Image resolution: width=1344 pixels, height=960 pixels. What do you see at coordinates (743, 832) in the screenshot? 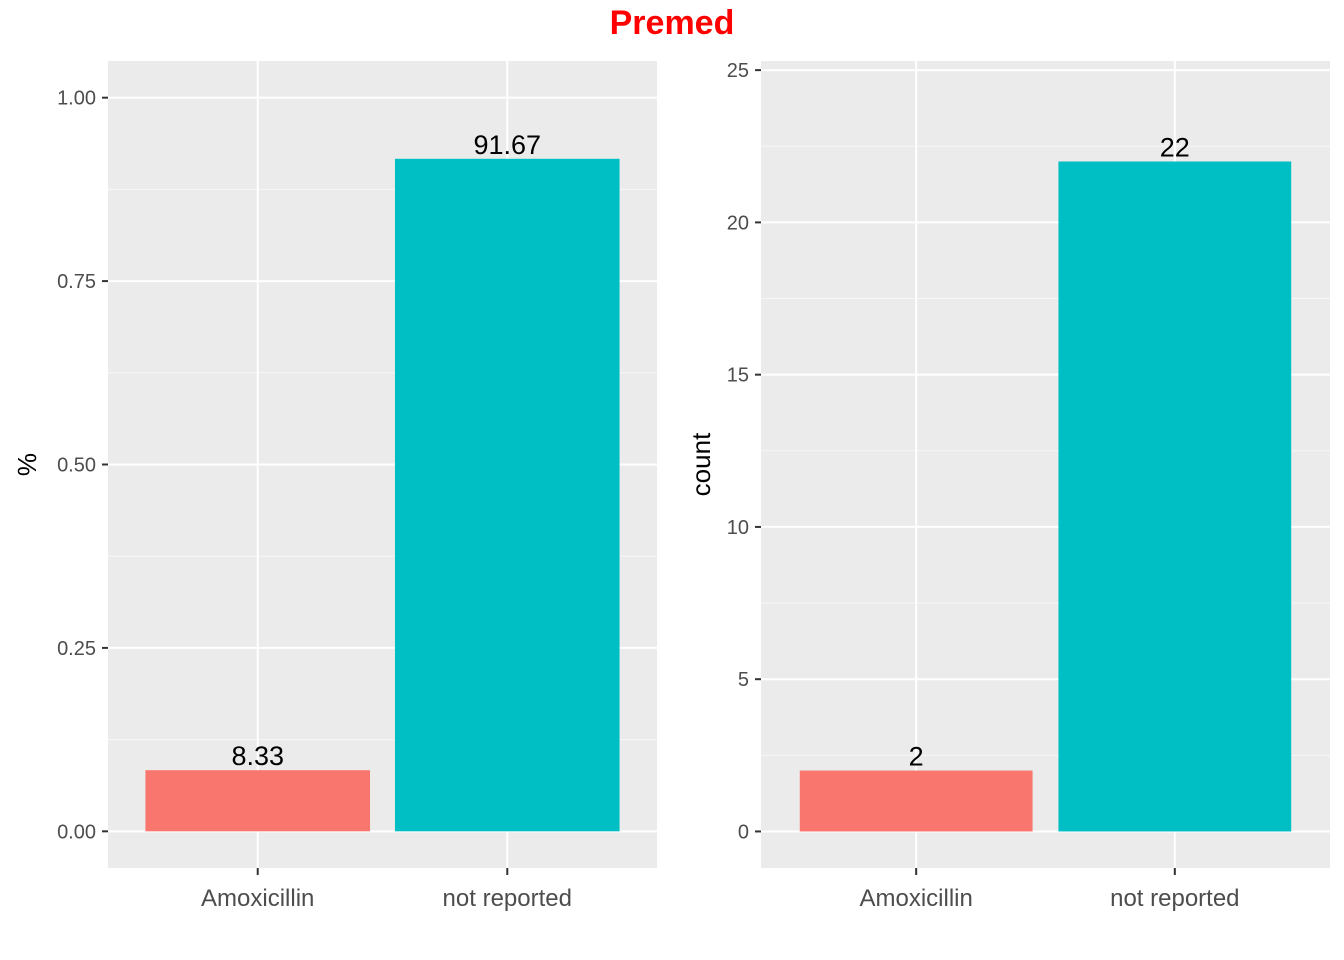
I see `y-tick-label: 0` at bounding box center [743, 832].